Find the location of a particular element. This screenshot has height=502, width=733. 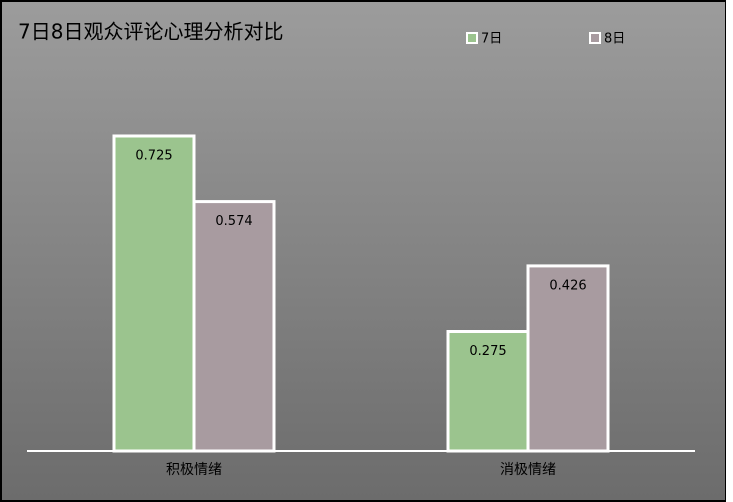

x-tick-label: 积极情绪 is located at coordinates (194, 470).